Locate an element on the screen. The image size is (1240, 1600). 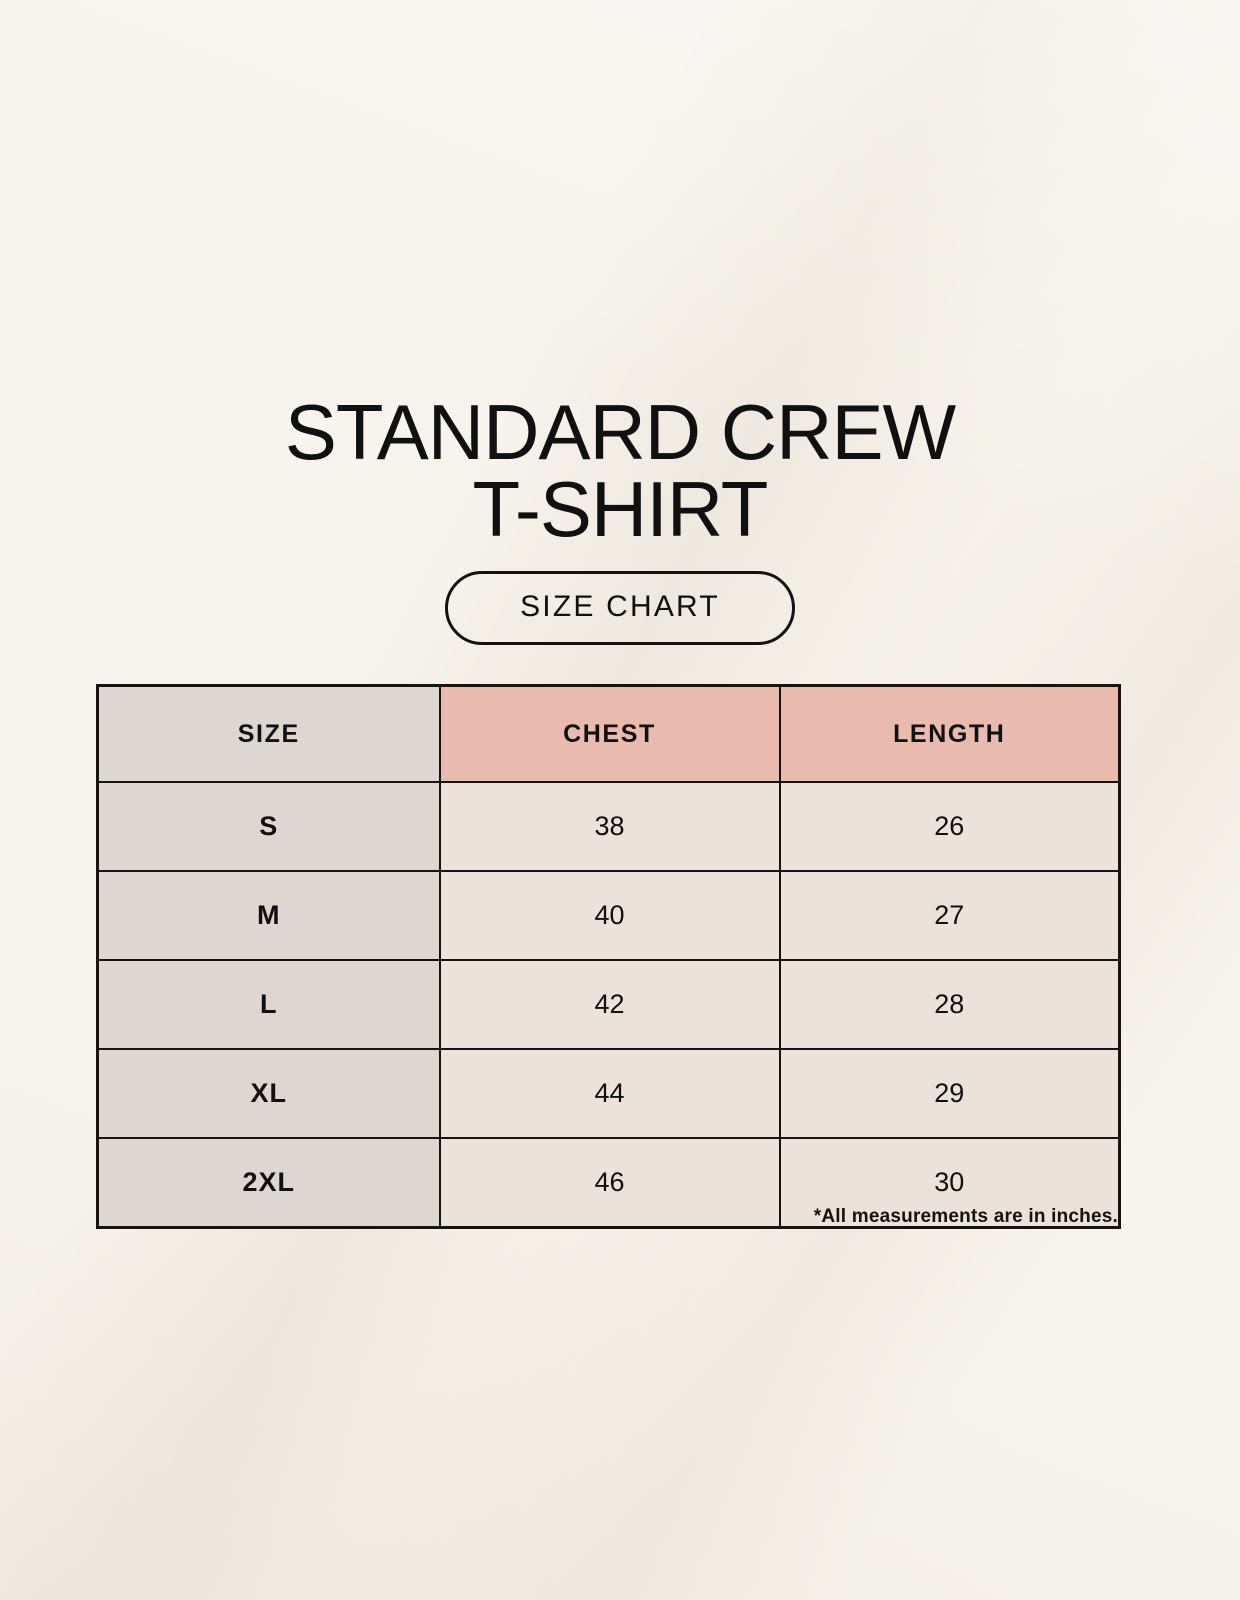
table-row: L 42 28 is located at coordinates (608, 1004).